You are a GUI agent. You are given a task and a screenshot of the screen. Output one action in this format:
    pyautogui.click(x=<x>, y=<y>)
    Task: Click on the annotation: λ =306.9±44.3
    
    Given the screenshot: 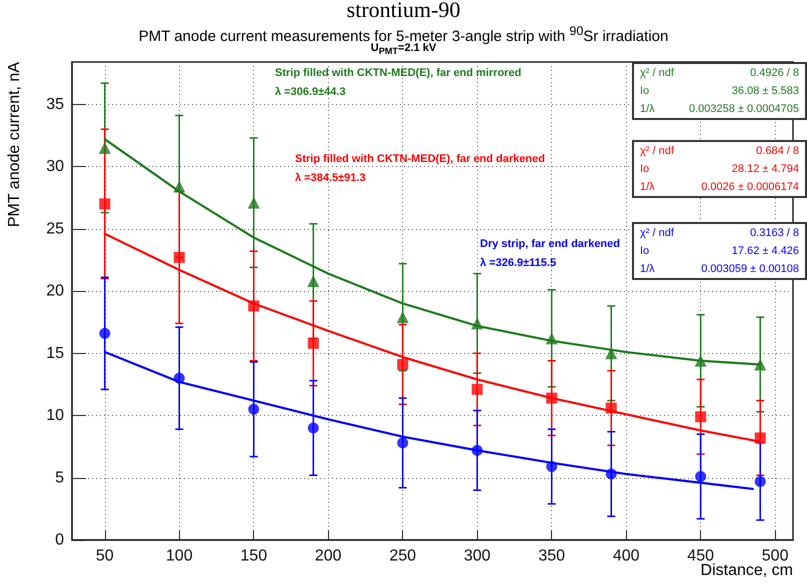 What is the action you would take?
    pyautogui.click(x=310, y=92)
    